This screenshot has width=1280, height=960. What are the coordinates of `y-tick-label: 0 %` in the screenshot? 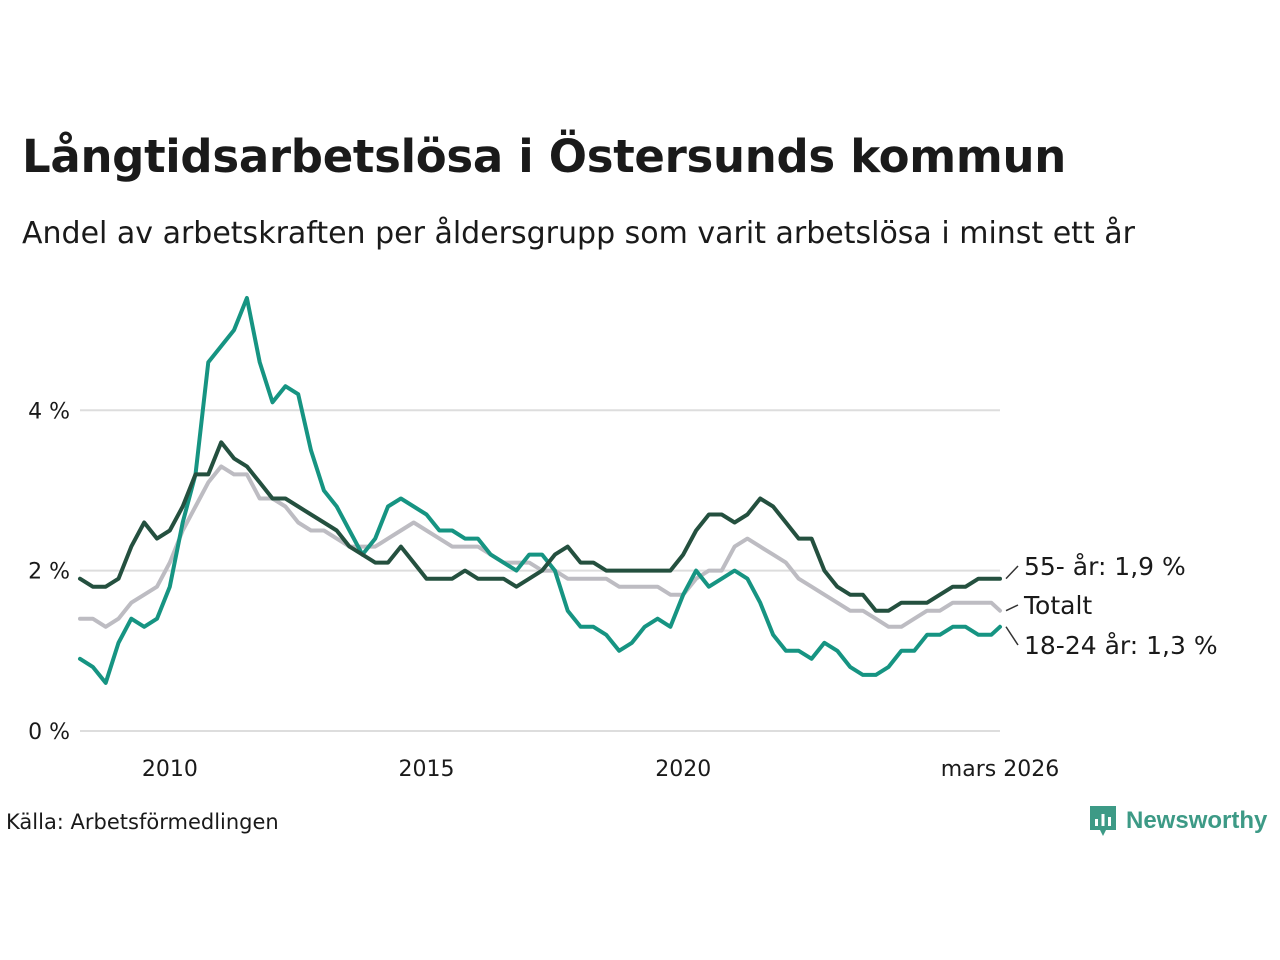 It's located at (49, 732).